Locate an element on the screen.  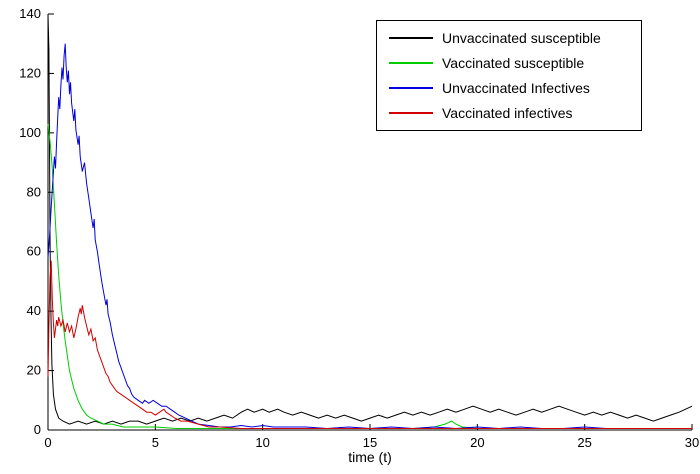
legend-item: Unvaccinated susceptible is located at coordinates (509, 38).